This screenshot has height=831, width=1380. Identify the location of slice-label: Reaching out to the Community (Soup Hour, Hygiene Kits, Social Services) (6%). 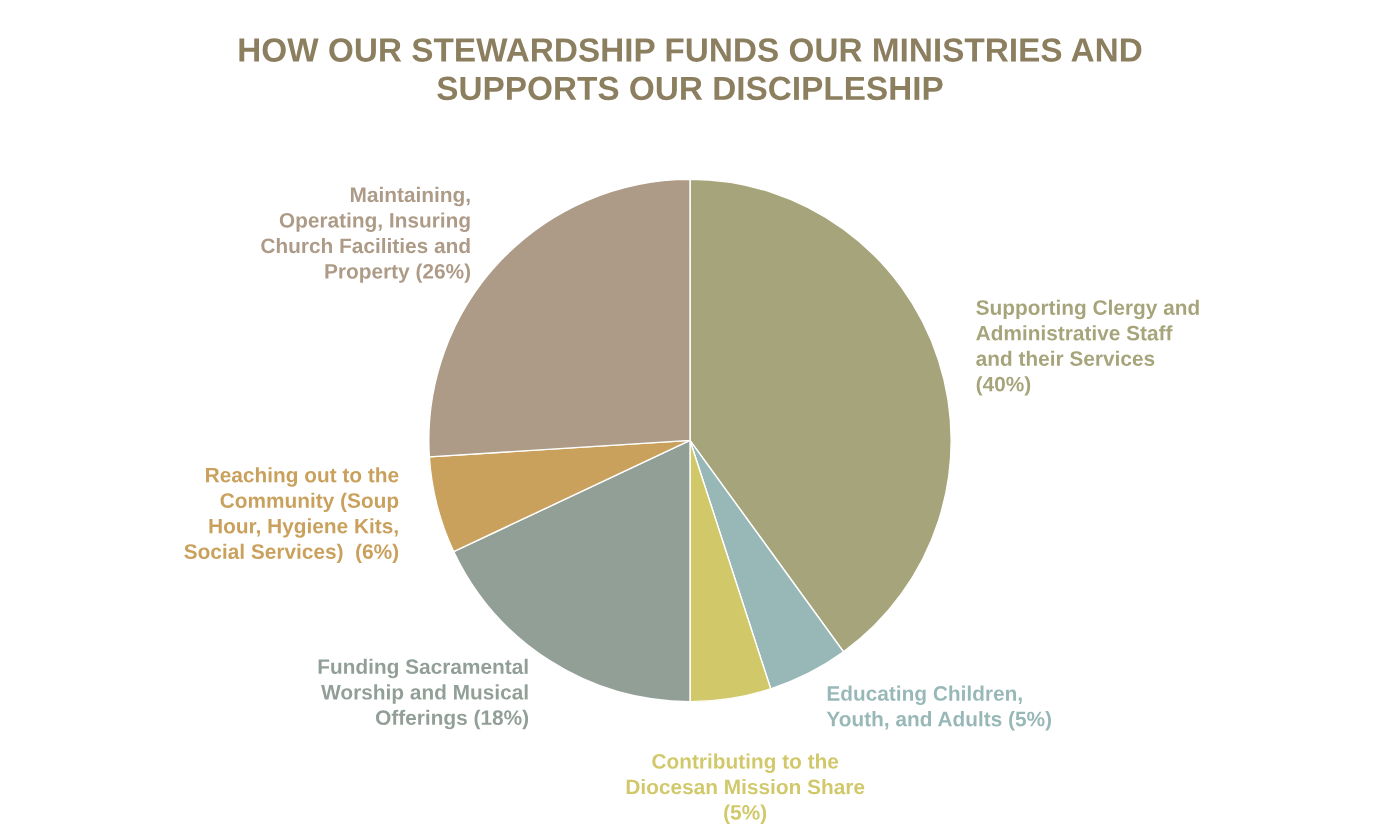
(291, 515).